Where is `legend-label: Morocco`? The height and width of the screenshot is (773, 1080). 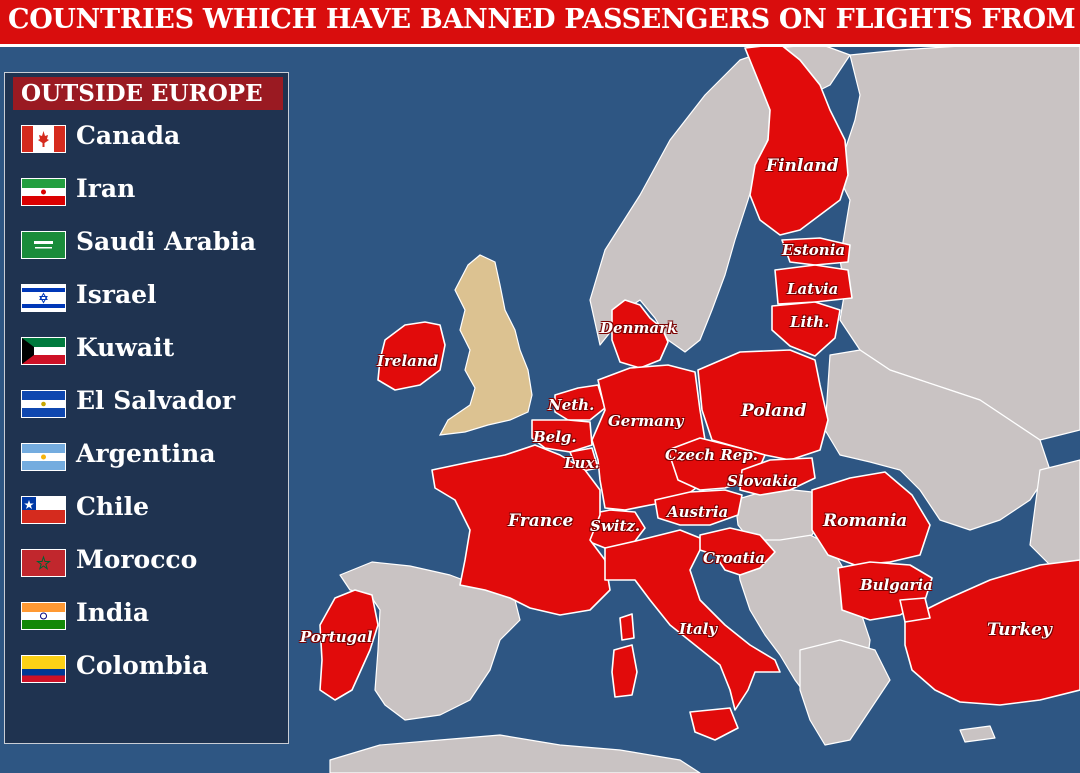
legend-label: Morocco is located at coordinates (137, 559).